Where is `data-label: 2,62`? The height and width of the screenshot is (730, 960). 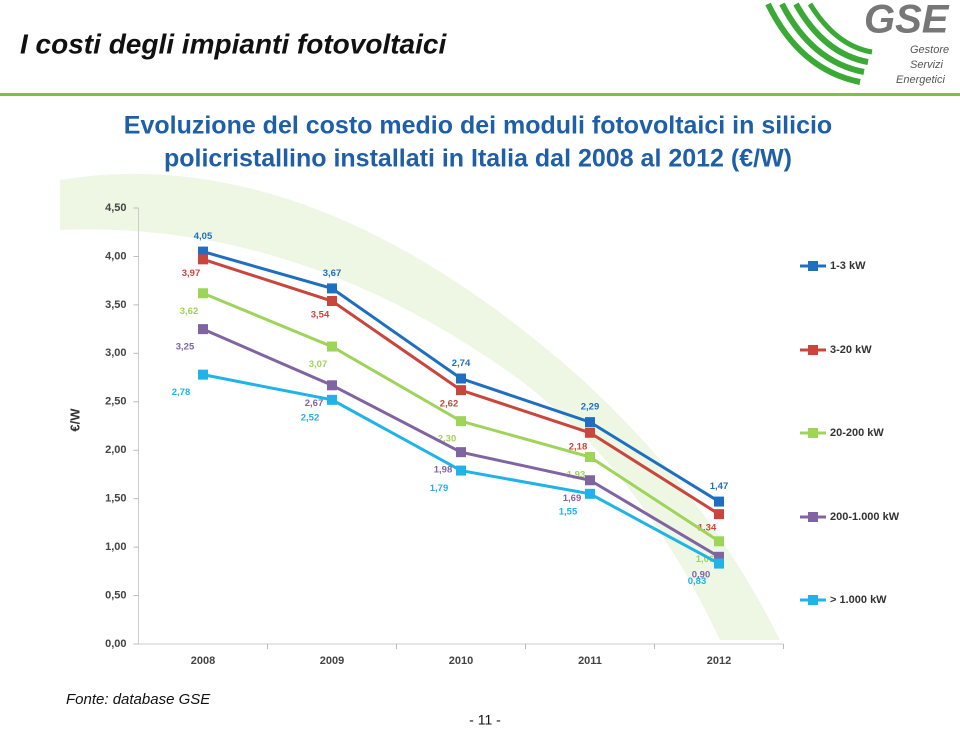
data-label: 2,62 is located at coordinates (449, 404).